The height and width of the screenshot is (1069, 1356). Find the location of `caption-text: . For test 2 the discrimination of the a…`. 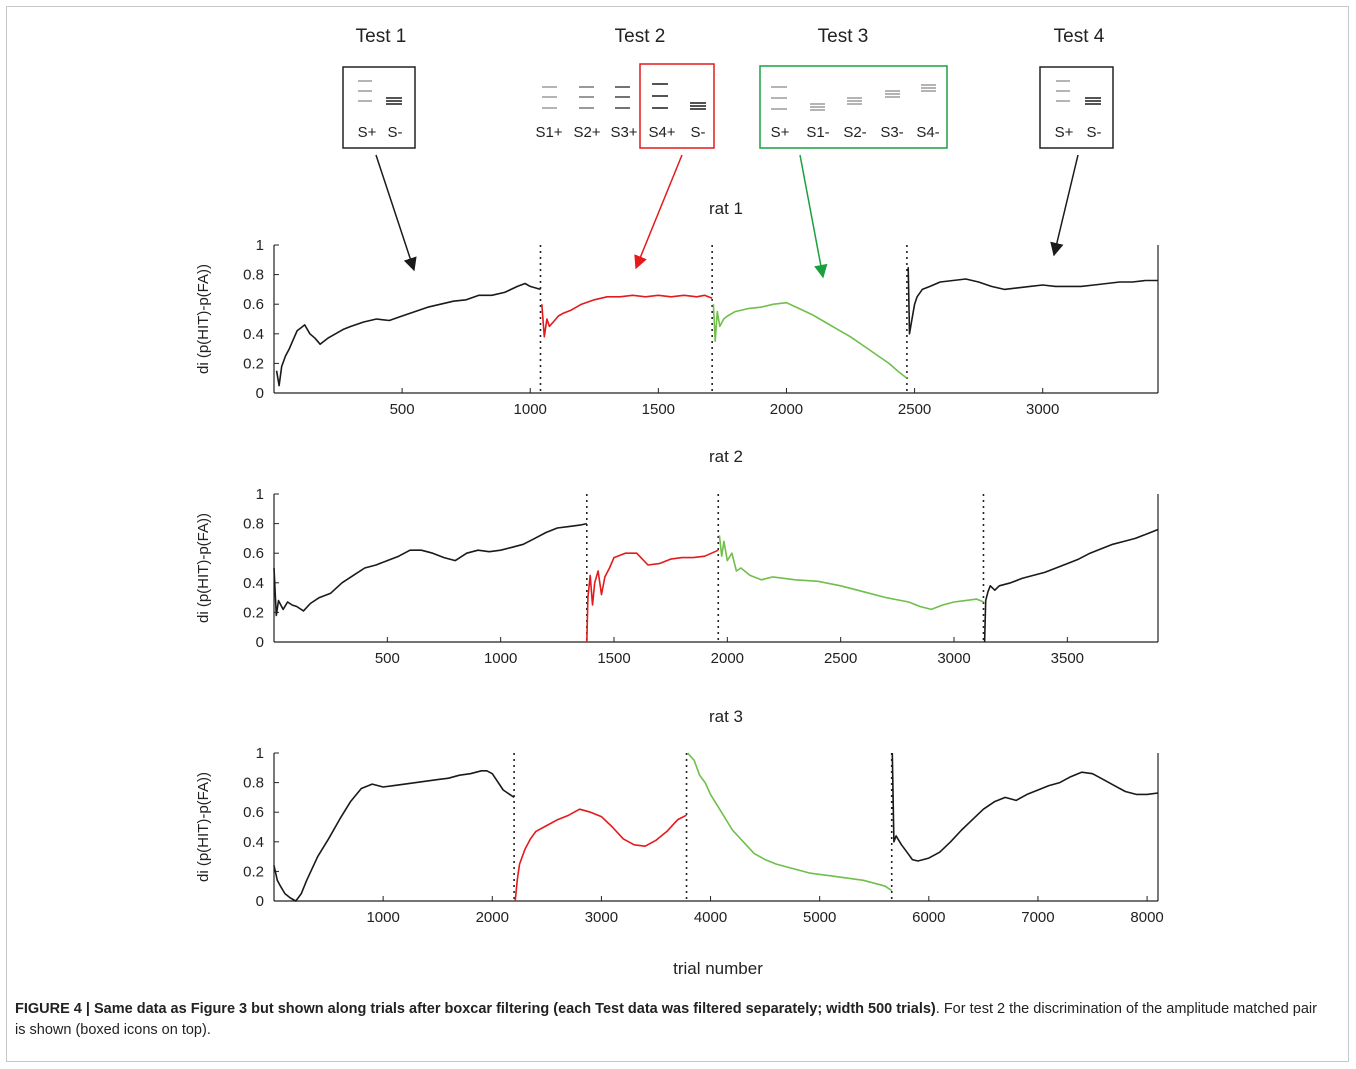

caption-text: . For test 2 the discrimination of the a… is located at coordinates (666, 1019).